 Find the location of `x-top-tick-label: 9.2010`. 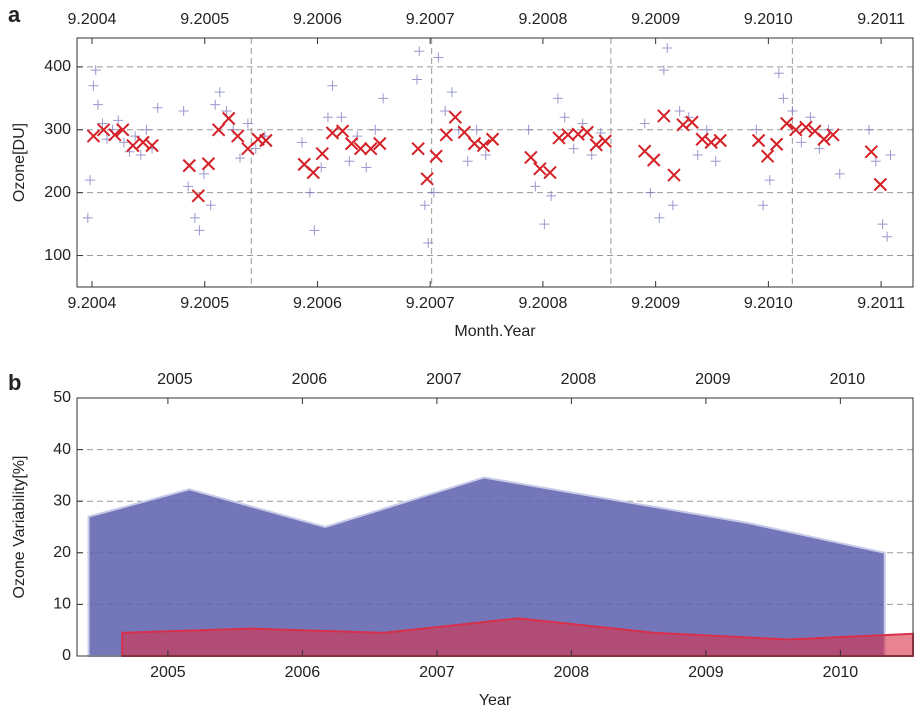

x-top-tick-label: 9.2010 is located at coordinates (768, 19).